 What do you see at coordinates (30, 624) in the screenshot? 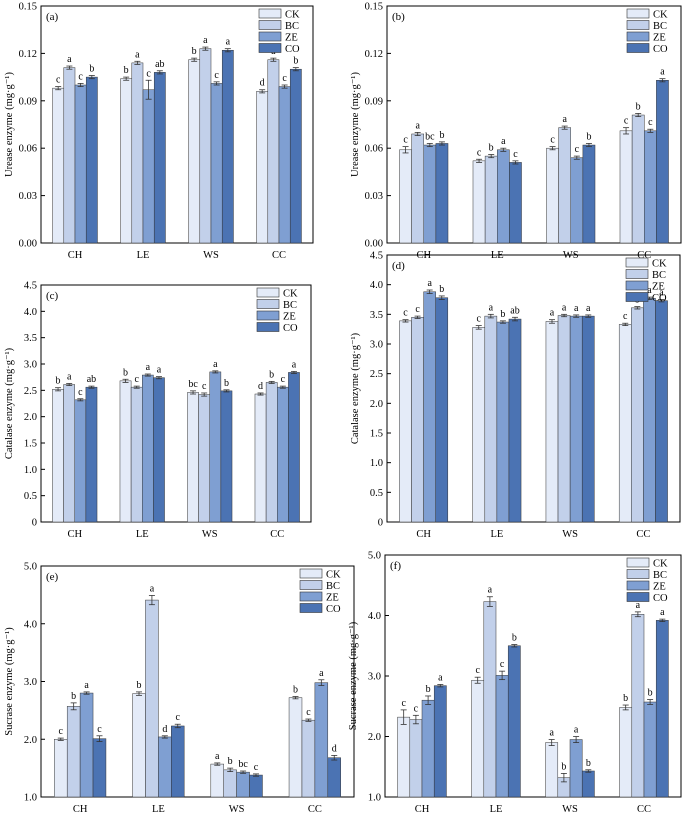
I see `y-tick-label: 4.0` at bounding box center [30, 624].